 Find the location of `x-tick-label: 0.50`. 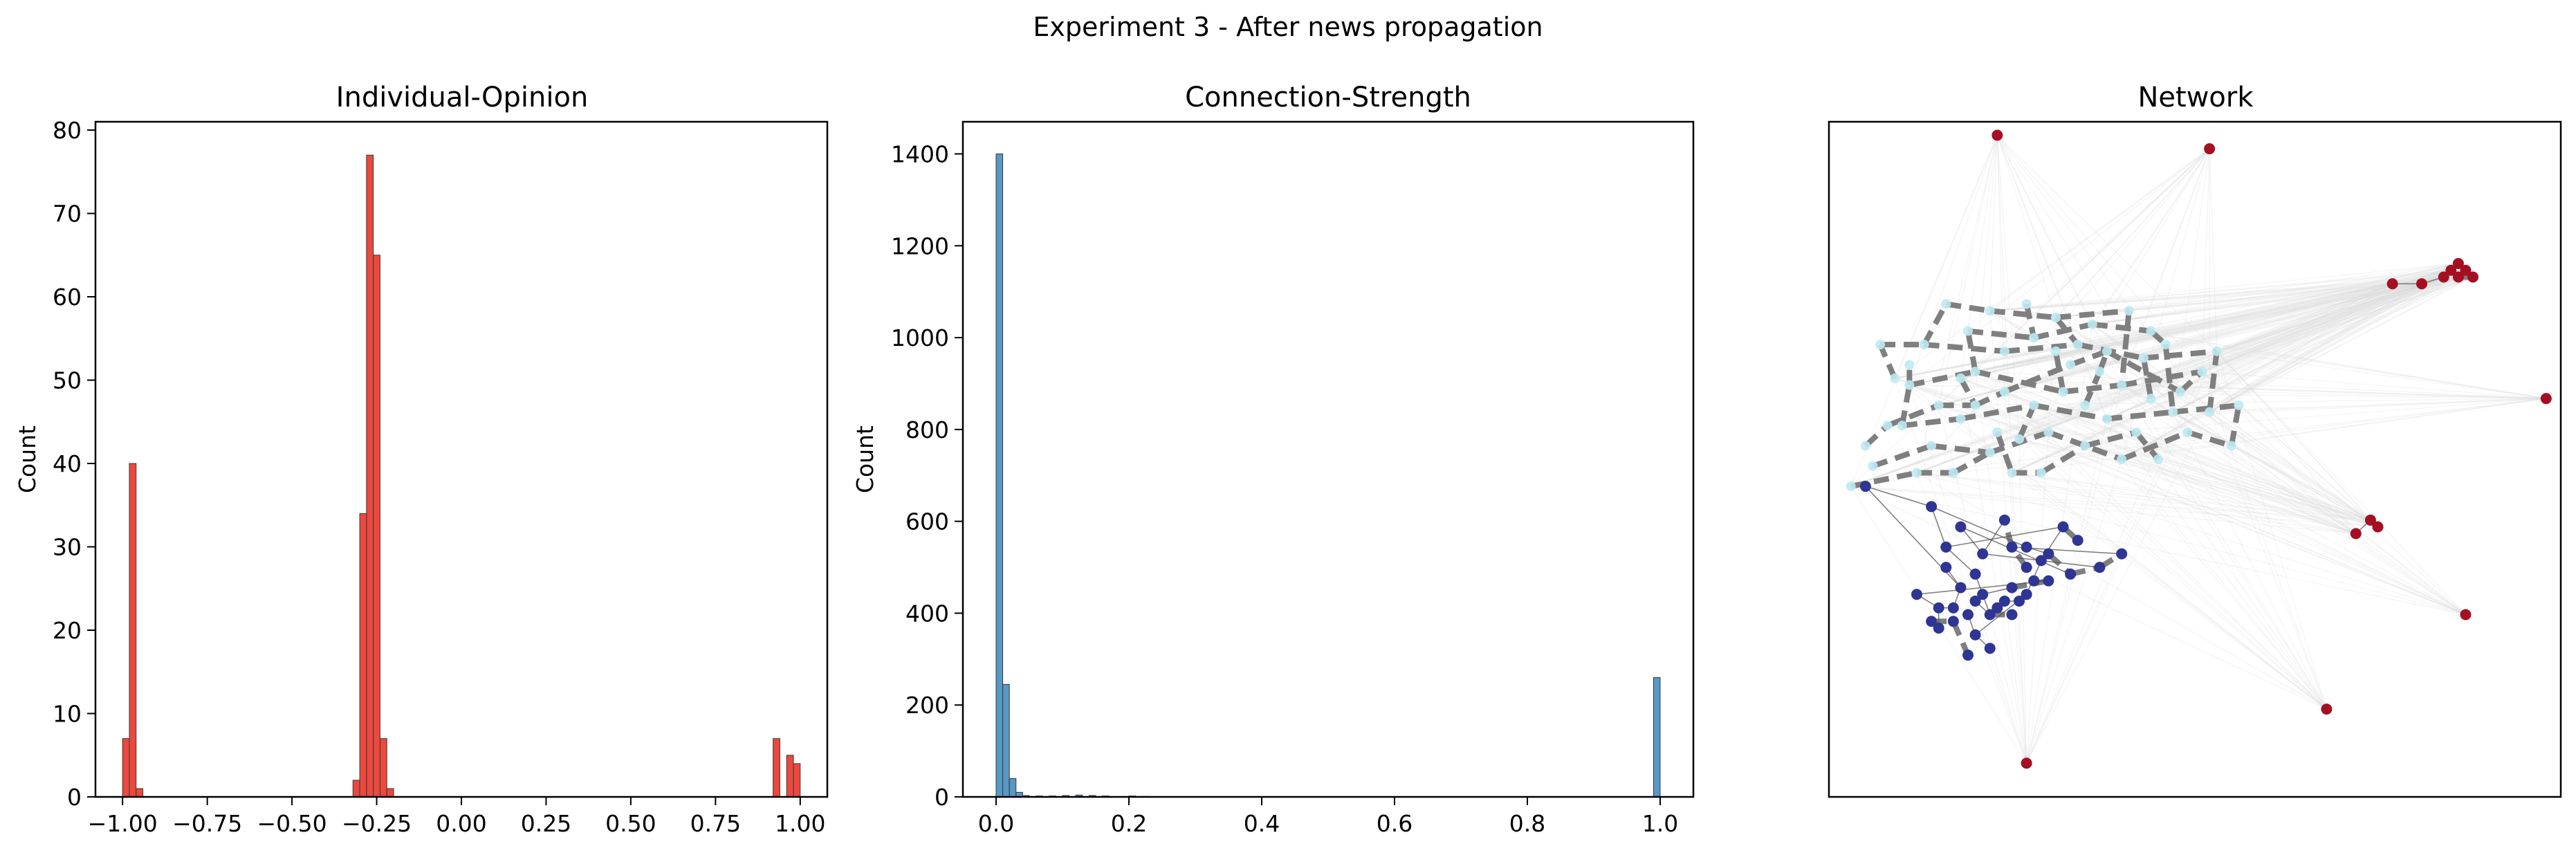

x-tick-label: 0.50 is located at coordinates (630, 824).